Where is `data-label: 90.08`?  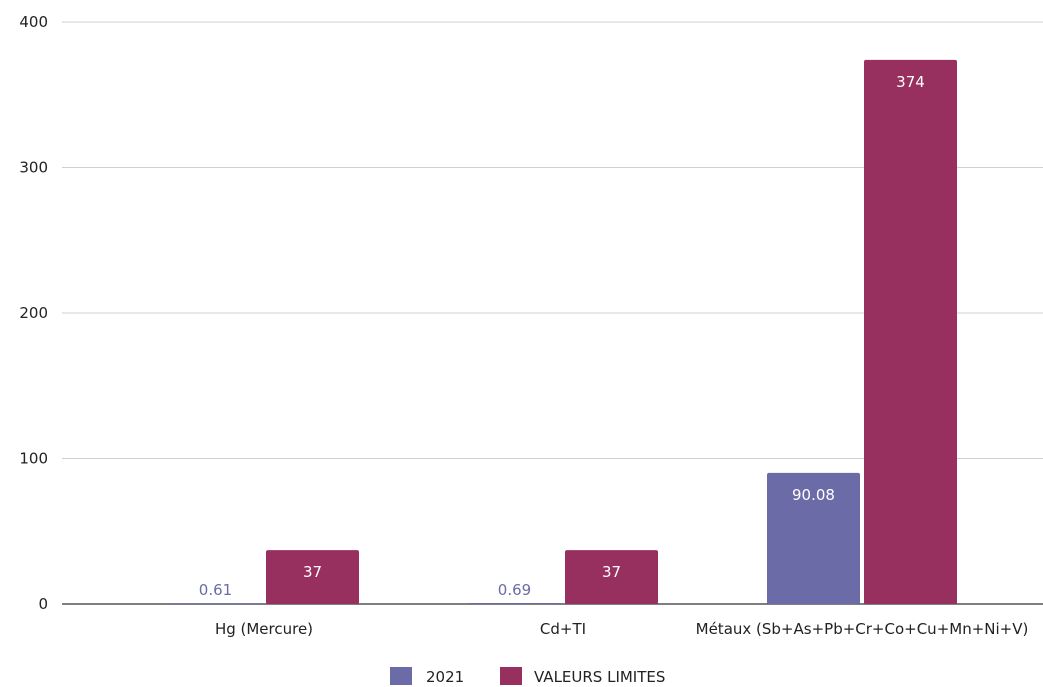 data-label: 90.08 is located at coordinates (813, 495).